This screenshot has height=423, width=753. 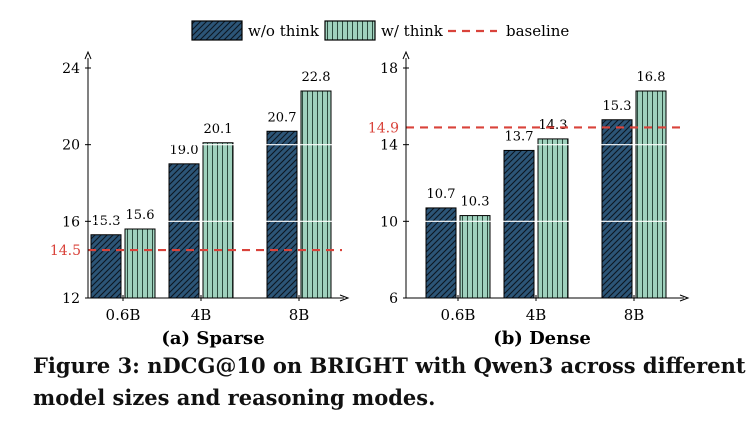 I want to click on y-tick-label: 16, so click(x=71, y=222).